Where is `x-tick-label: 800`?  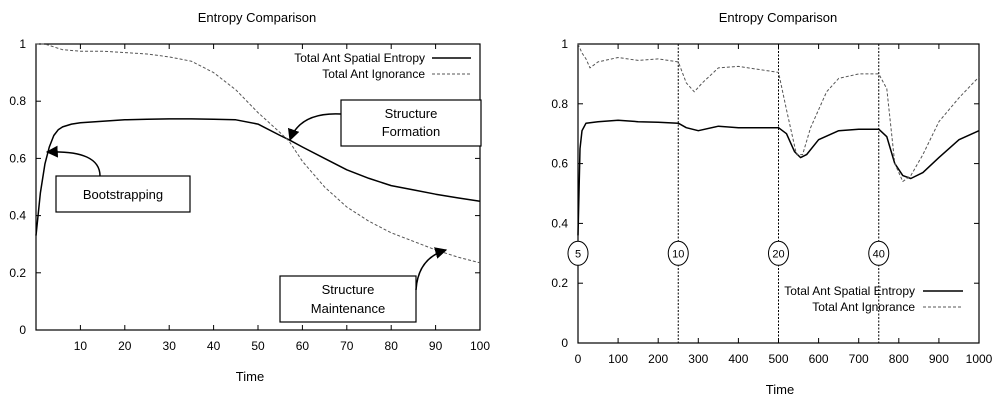
x-tick-label: 800 is located at coordinates (899, 359).